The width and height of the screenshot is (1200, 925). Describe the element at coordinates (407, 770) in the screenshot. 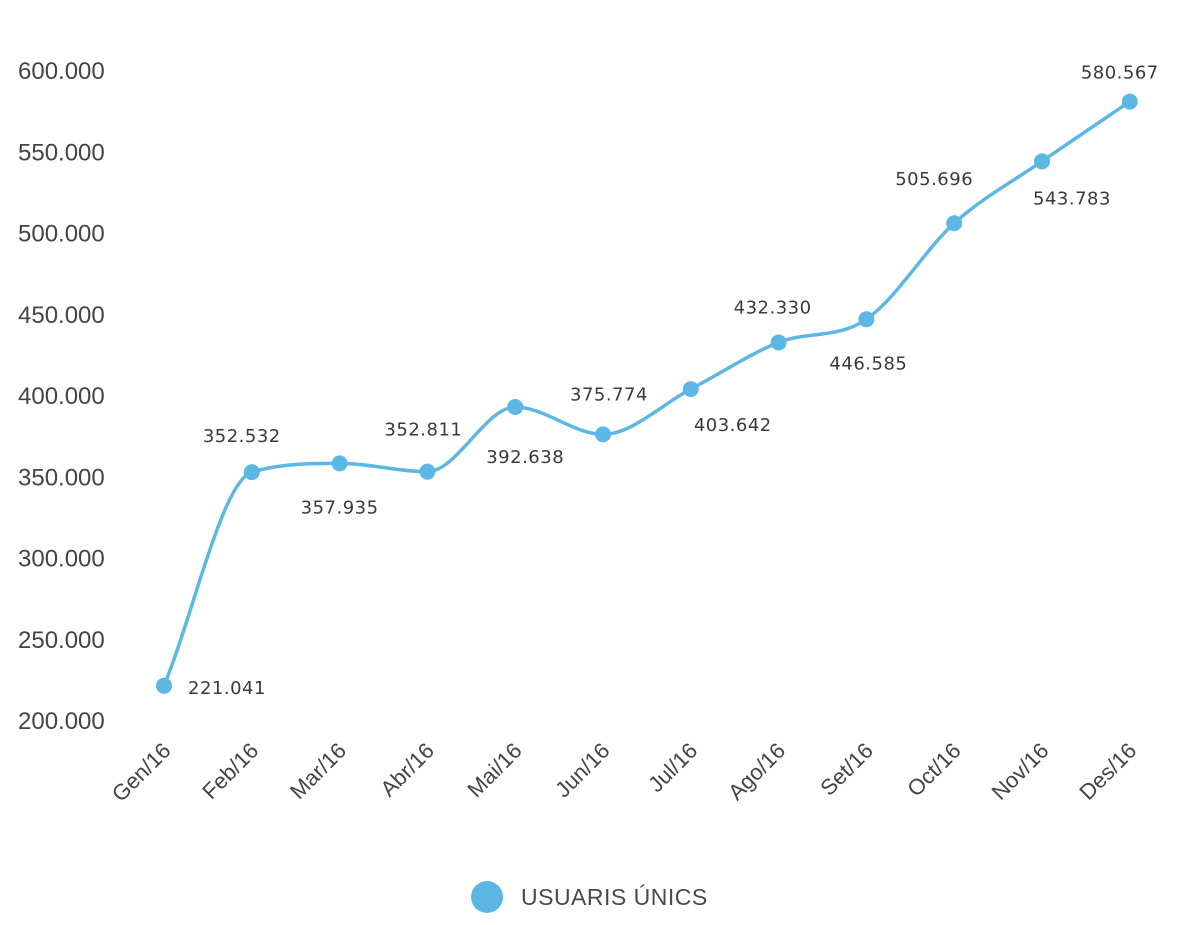

I see `x-tick-label: Abr/16` at that location.